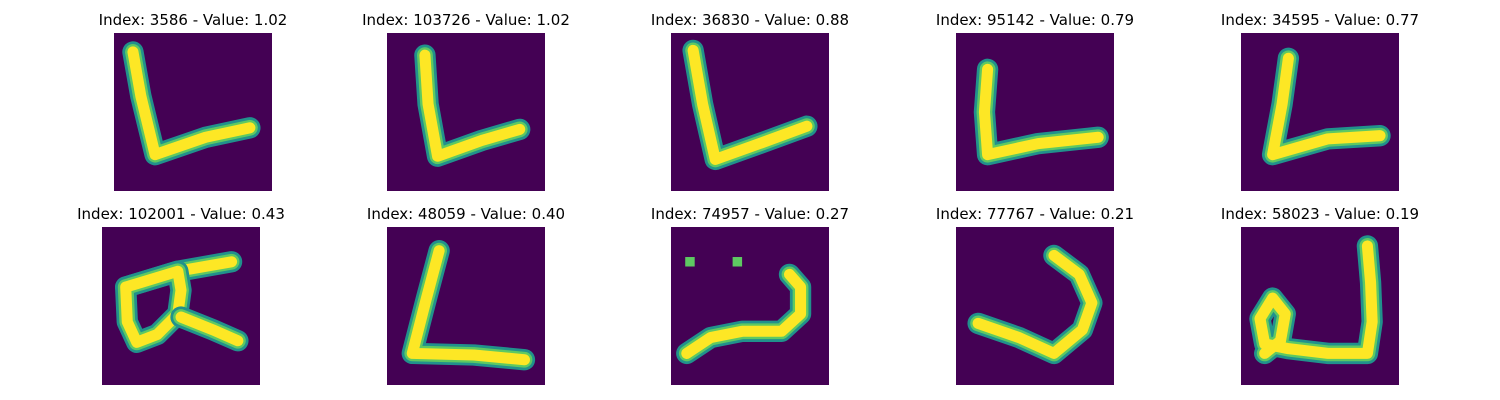 The width and height of the screenshot is (1500, 400). I want to click on grid-panel: Index: 103726 - Value: 1.02, so click(466, 103).